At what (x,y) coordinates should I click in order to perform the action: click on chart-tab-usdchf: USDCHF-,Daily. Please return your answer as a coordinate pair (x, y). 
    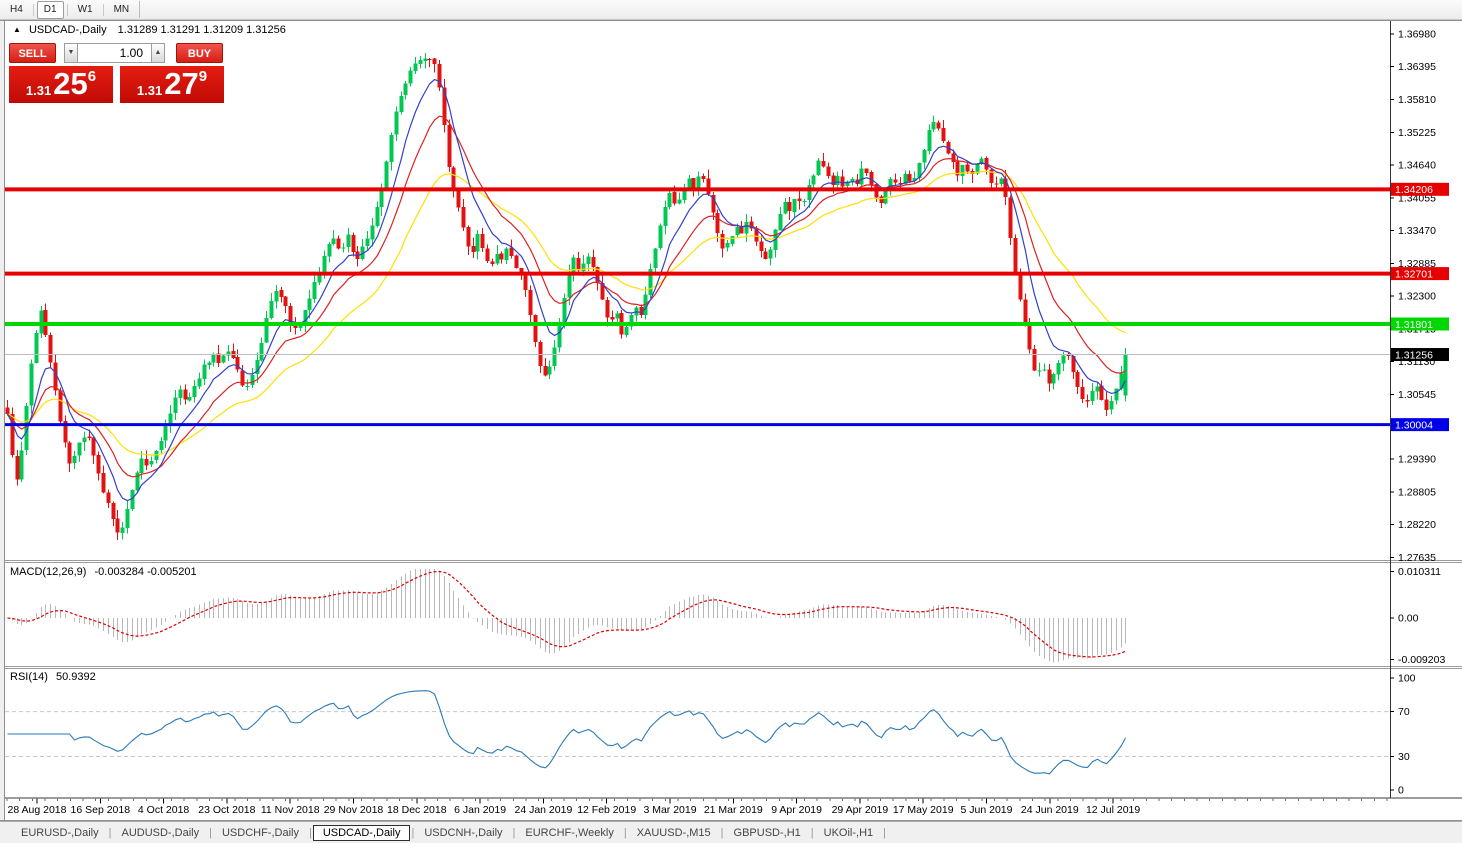
    Looking at the image, I should click on (260, 832).